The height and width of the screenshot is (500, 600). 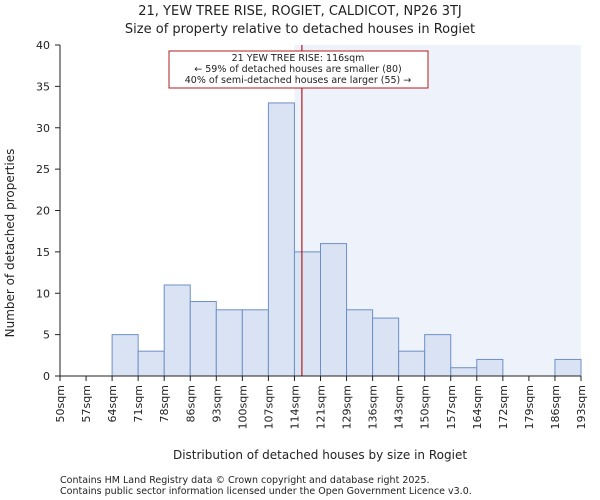 I want to click on y-tick-label-30: 30, so click(x=43, y=128).